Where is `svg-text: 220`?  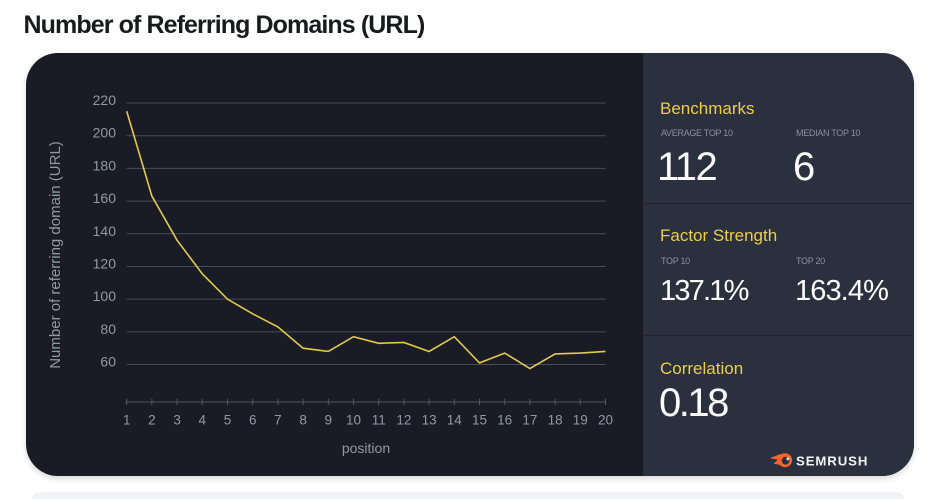
svg-text: 220 is located at coordinates (105, 100).